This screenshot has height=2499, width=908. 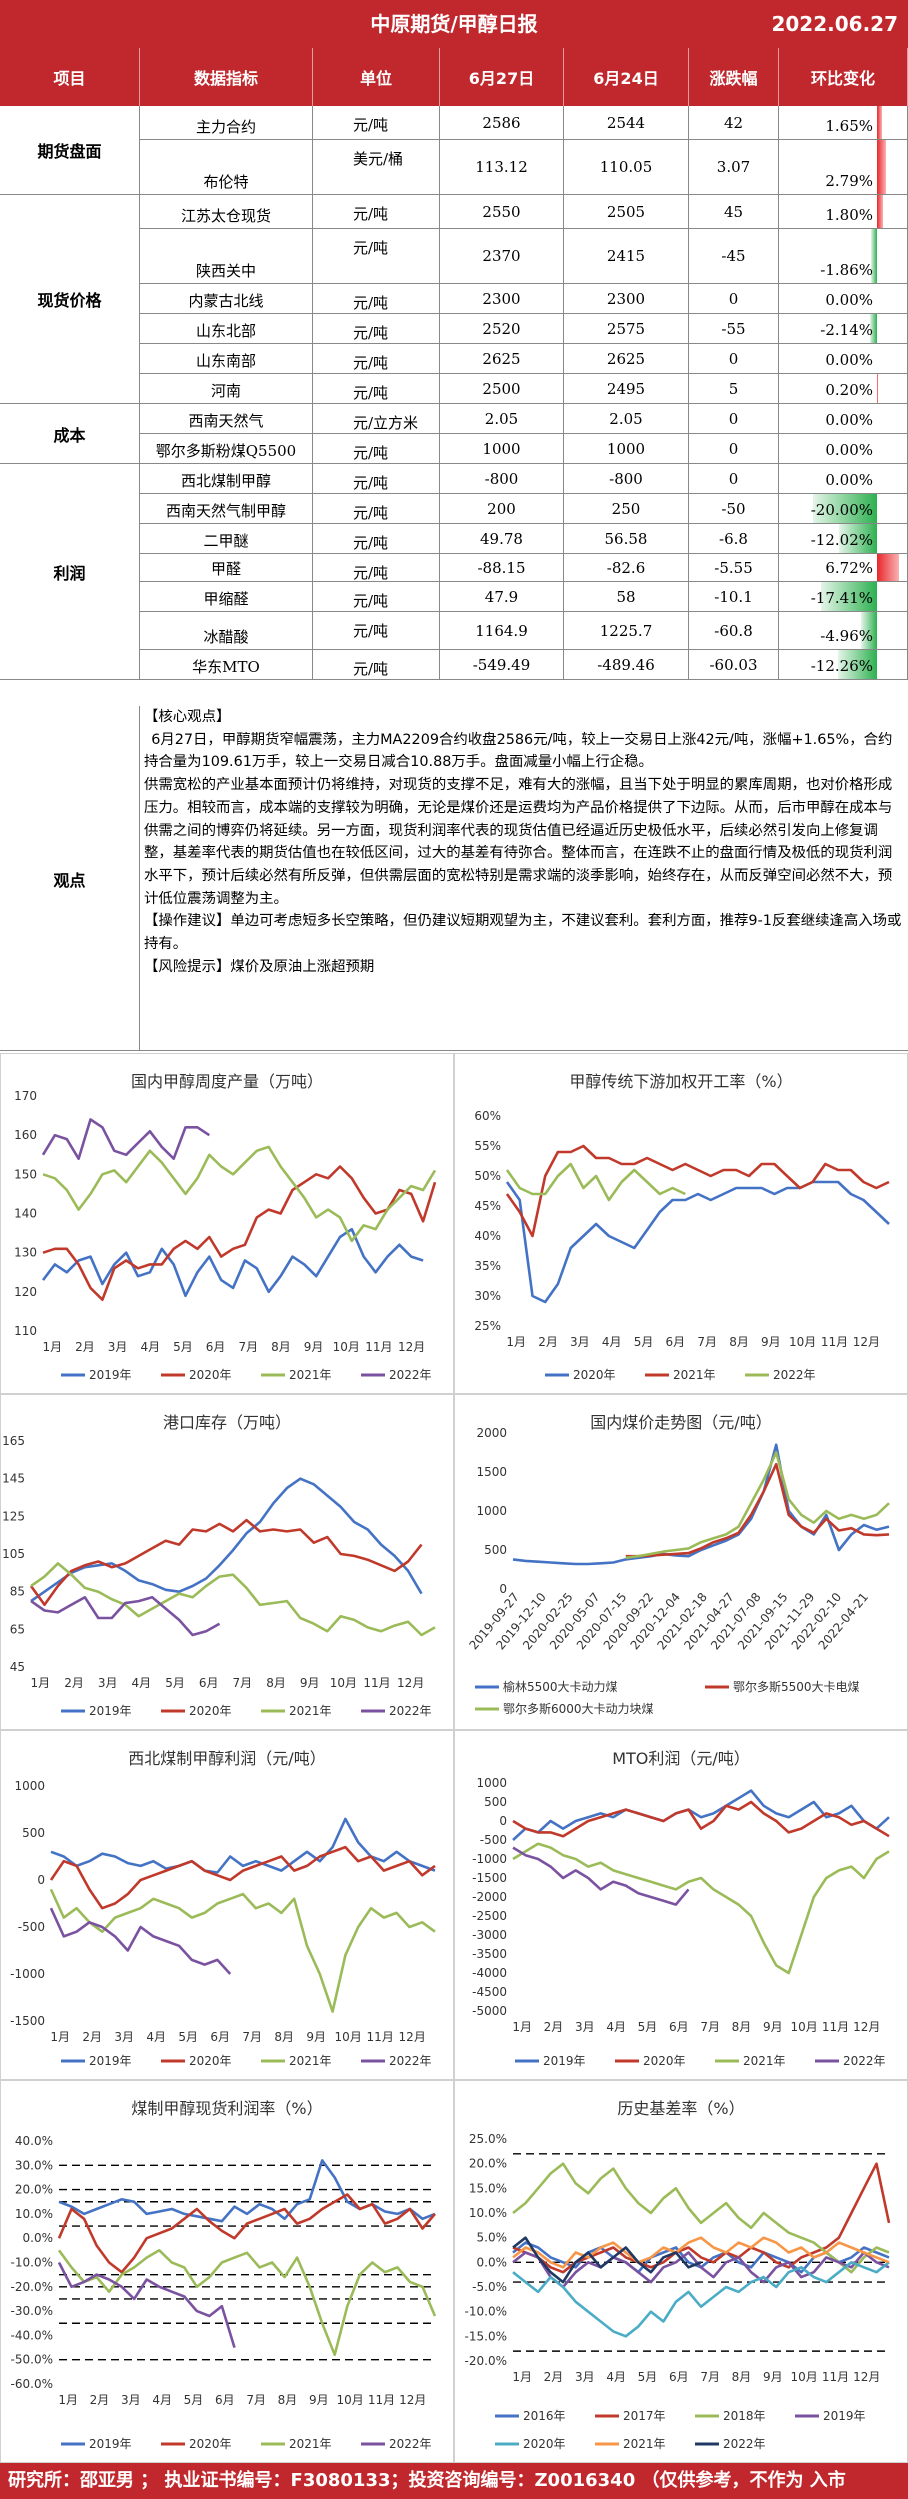 What do you see at coordinates (226, 1422) in the screenshot?
I see `chart-title: 港口库存（万吨）` at bounding box center [226, 1422].